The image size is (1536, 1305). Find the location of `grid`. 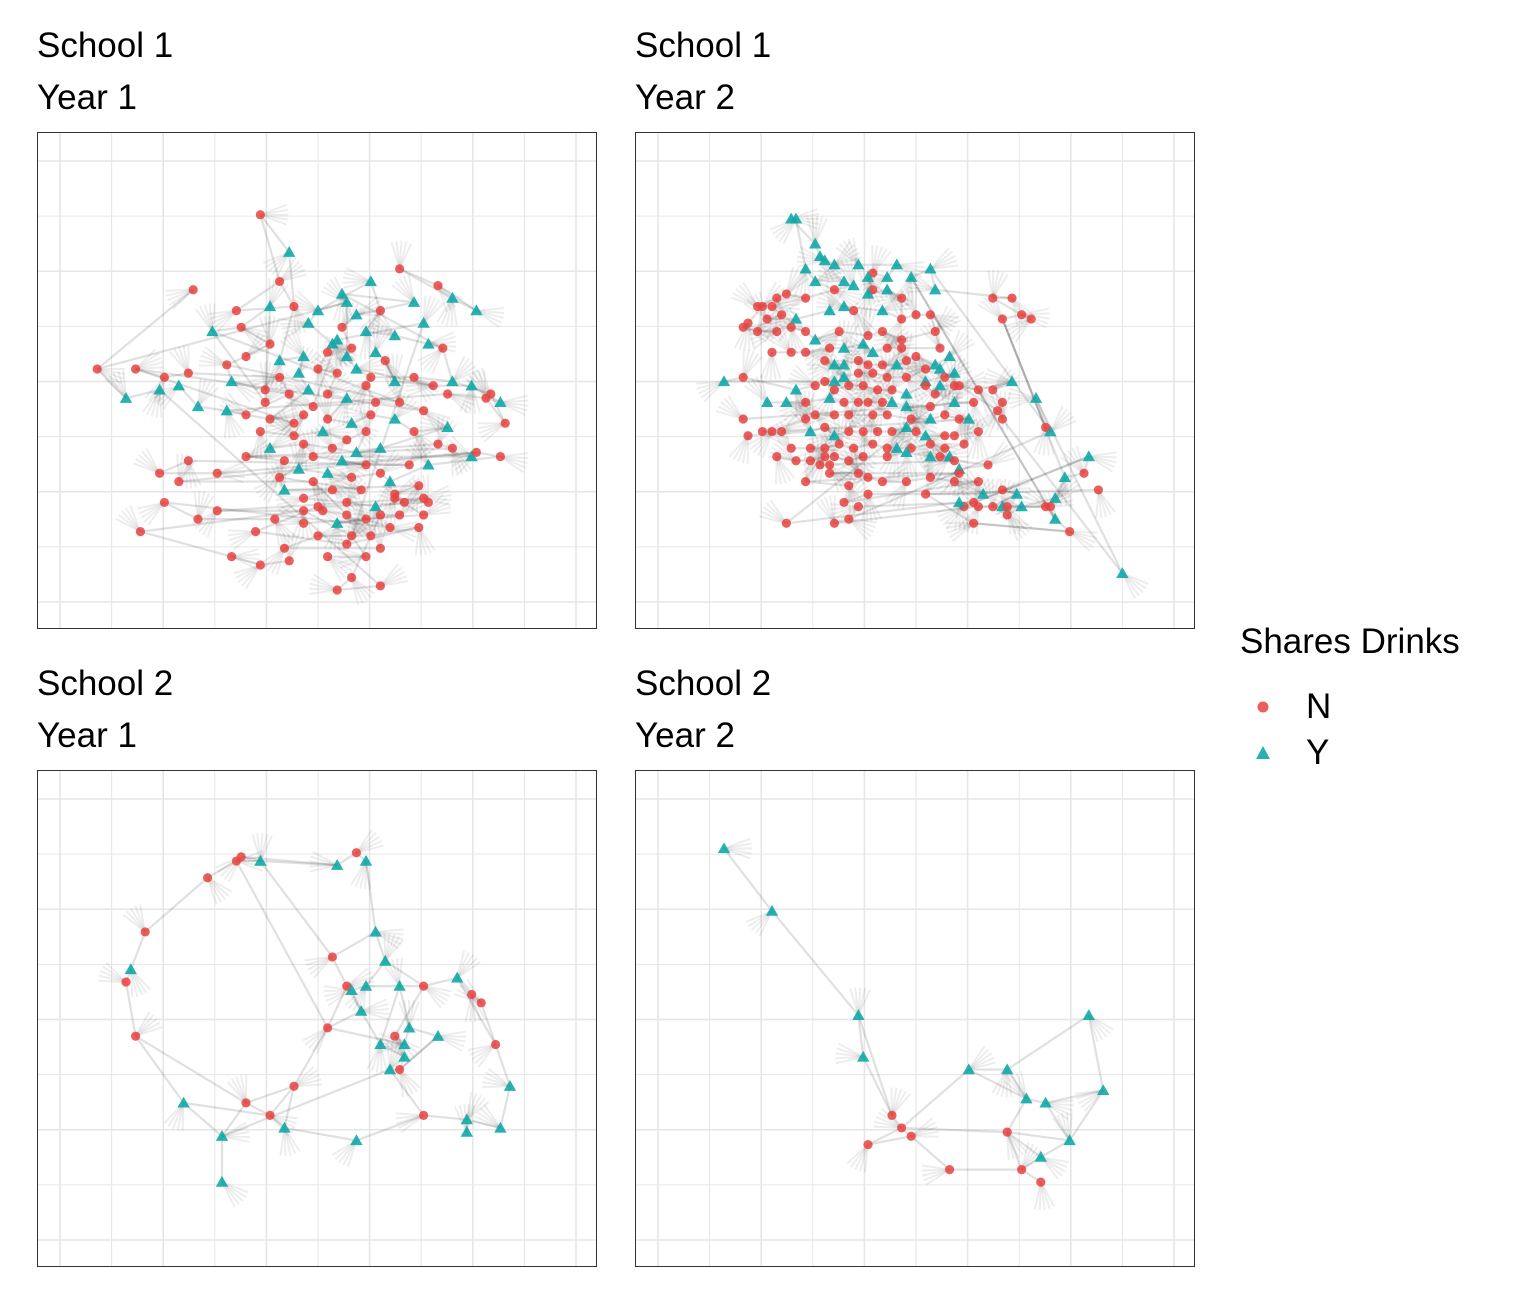

grid is located at coordinates (317, 1018).